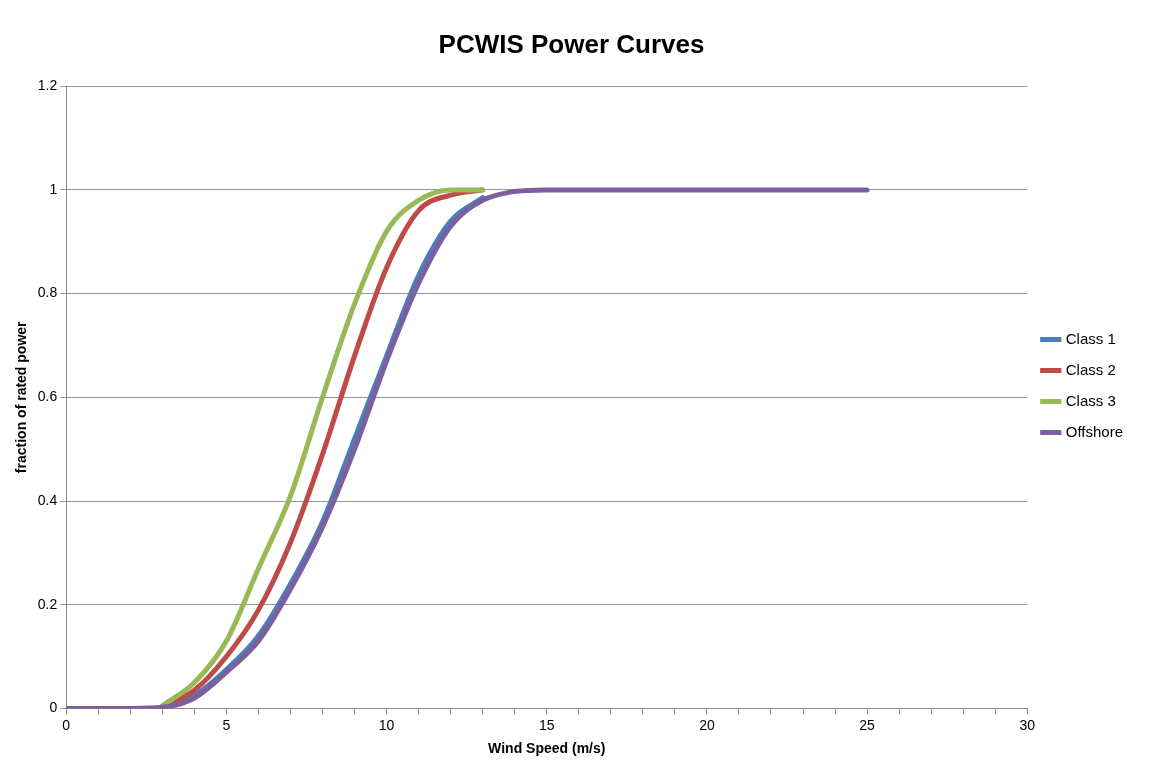  I want to click on y-tick-label: 0, so click(53, 707).